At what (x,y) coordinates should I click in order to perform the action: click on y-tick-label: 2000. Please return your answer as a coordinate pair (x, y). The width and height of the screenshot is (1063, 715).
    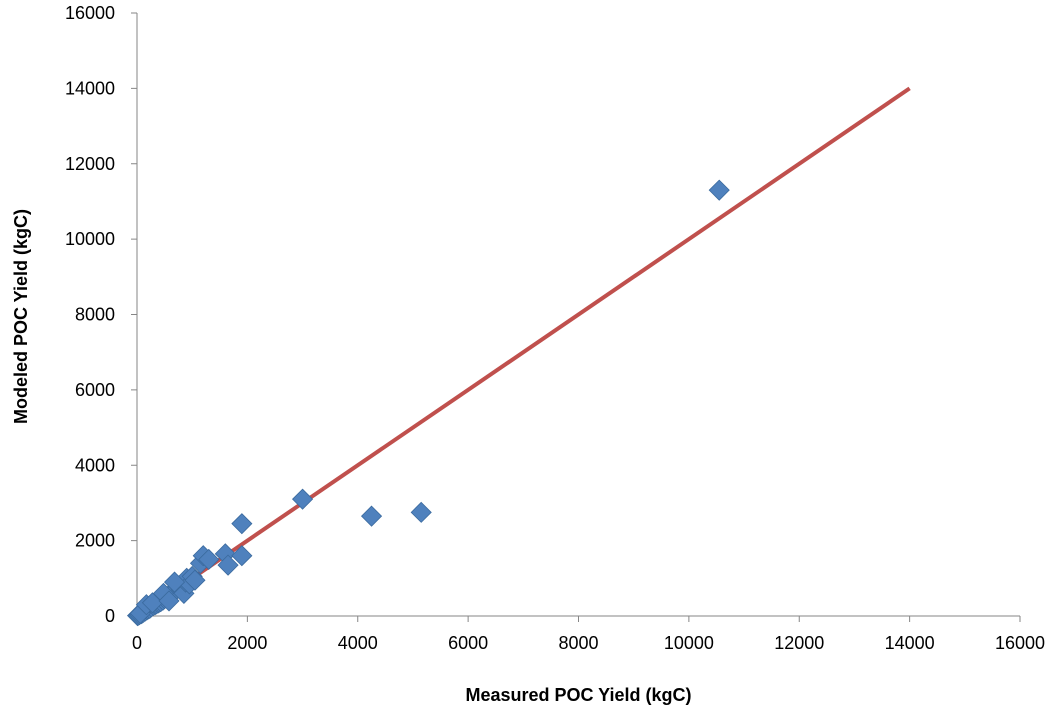
    Looking at the image, I should click on (95, 541).